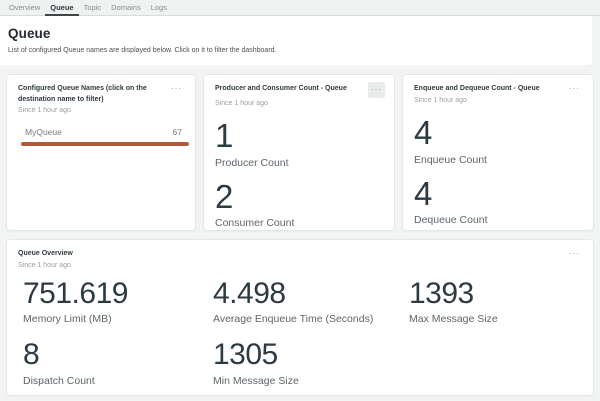 This screenshot has width=600, height=401. I want to click on metric-value: 751.619, so click(75, 293).